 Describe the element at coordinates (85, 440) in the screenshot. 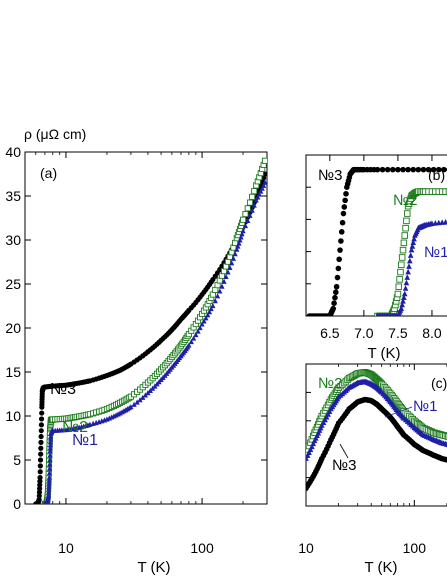

I see `panel-a-series-1-label: №1` at that location.